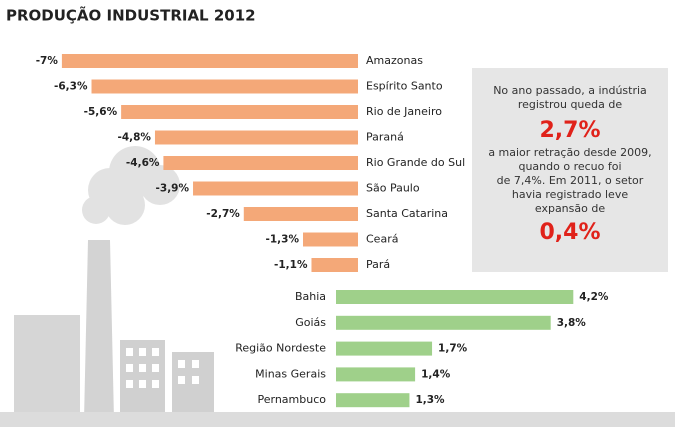 Image resolution: width=675 pixels, height=427 pixels. Describe the element at coordinates (292, 399) in the screenshot. I see `category-label: Pernambuco` at that location.